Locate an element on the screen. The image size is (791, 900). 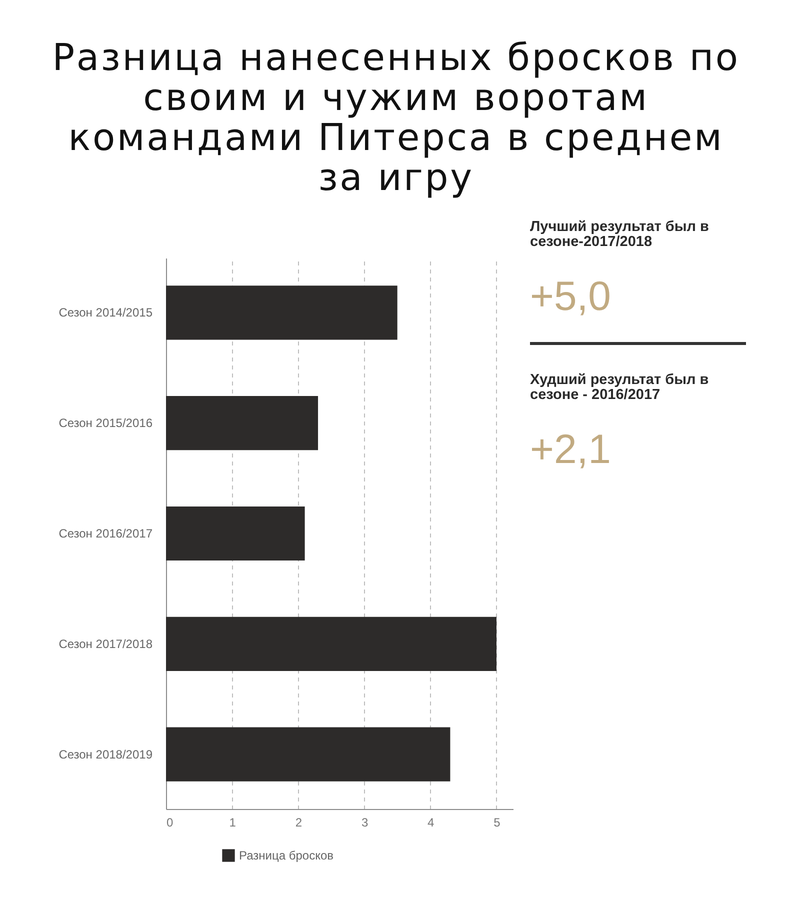
x-tick-label: 3 is located at coordinates (364, 823).